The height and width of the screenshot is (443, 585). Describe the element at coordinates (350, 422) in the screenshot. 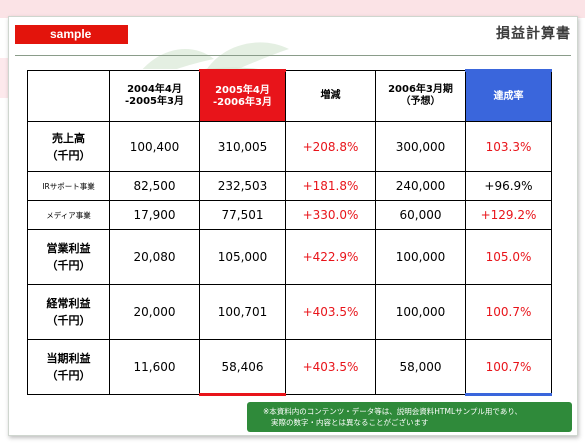

I see `disclaimer-line-2: 実際の数字・内容とは異なることがございます` at that location.